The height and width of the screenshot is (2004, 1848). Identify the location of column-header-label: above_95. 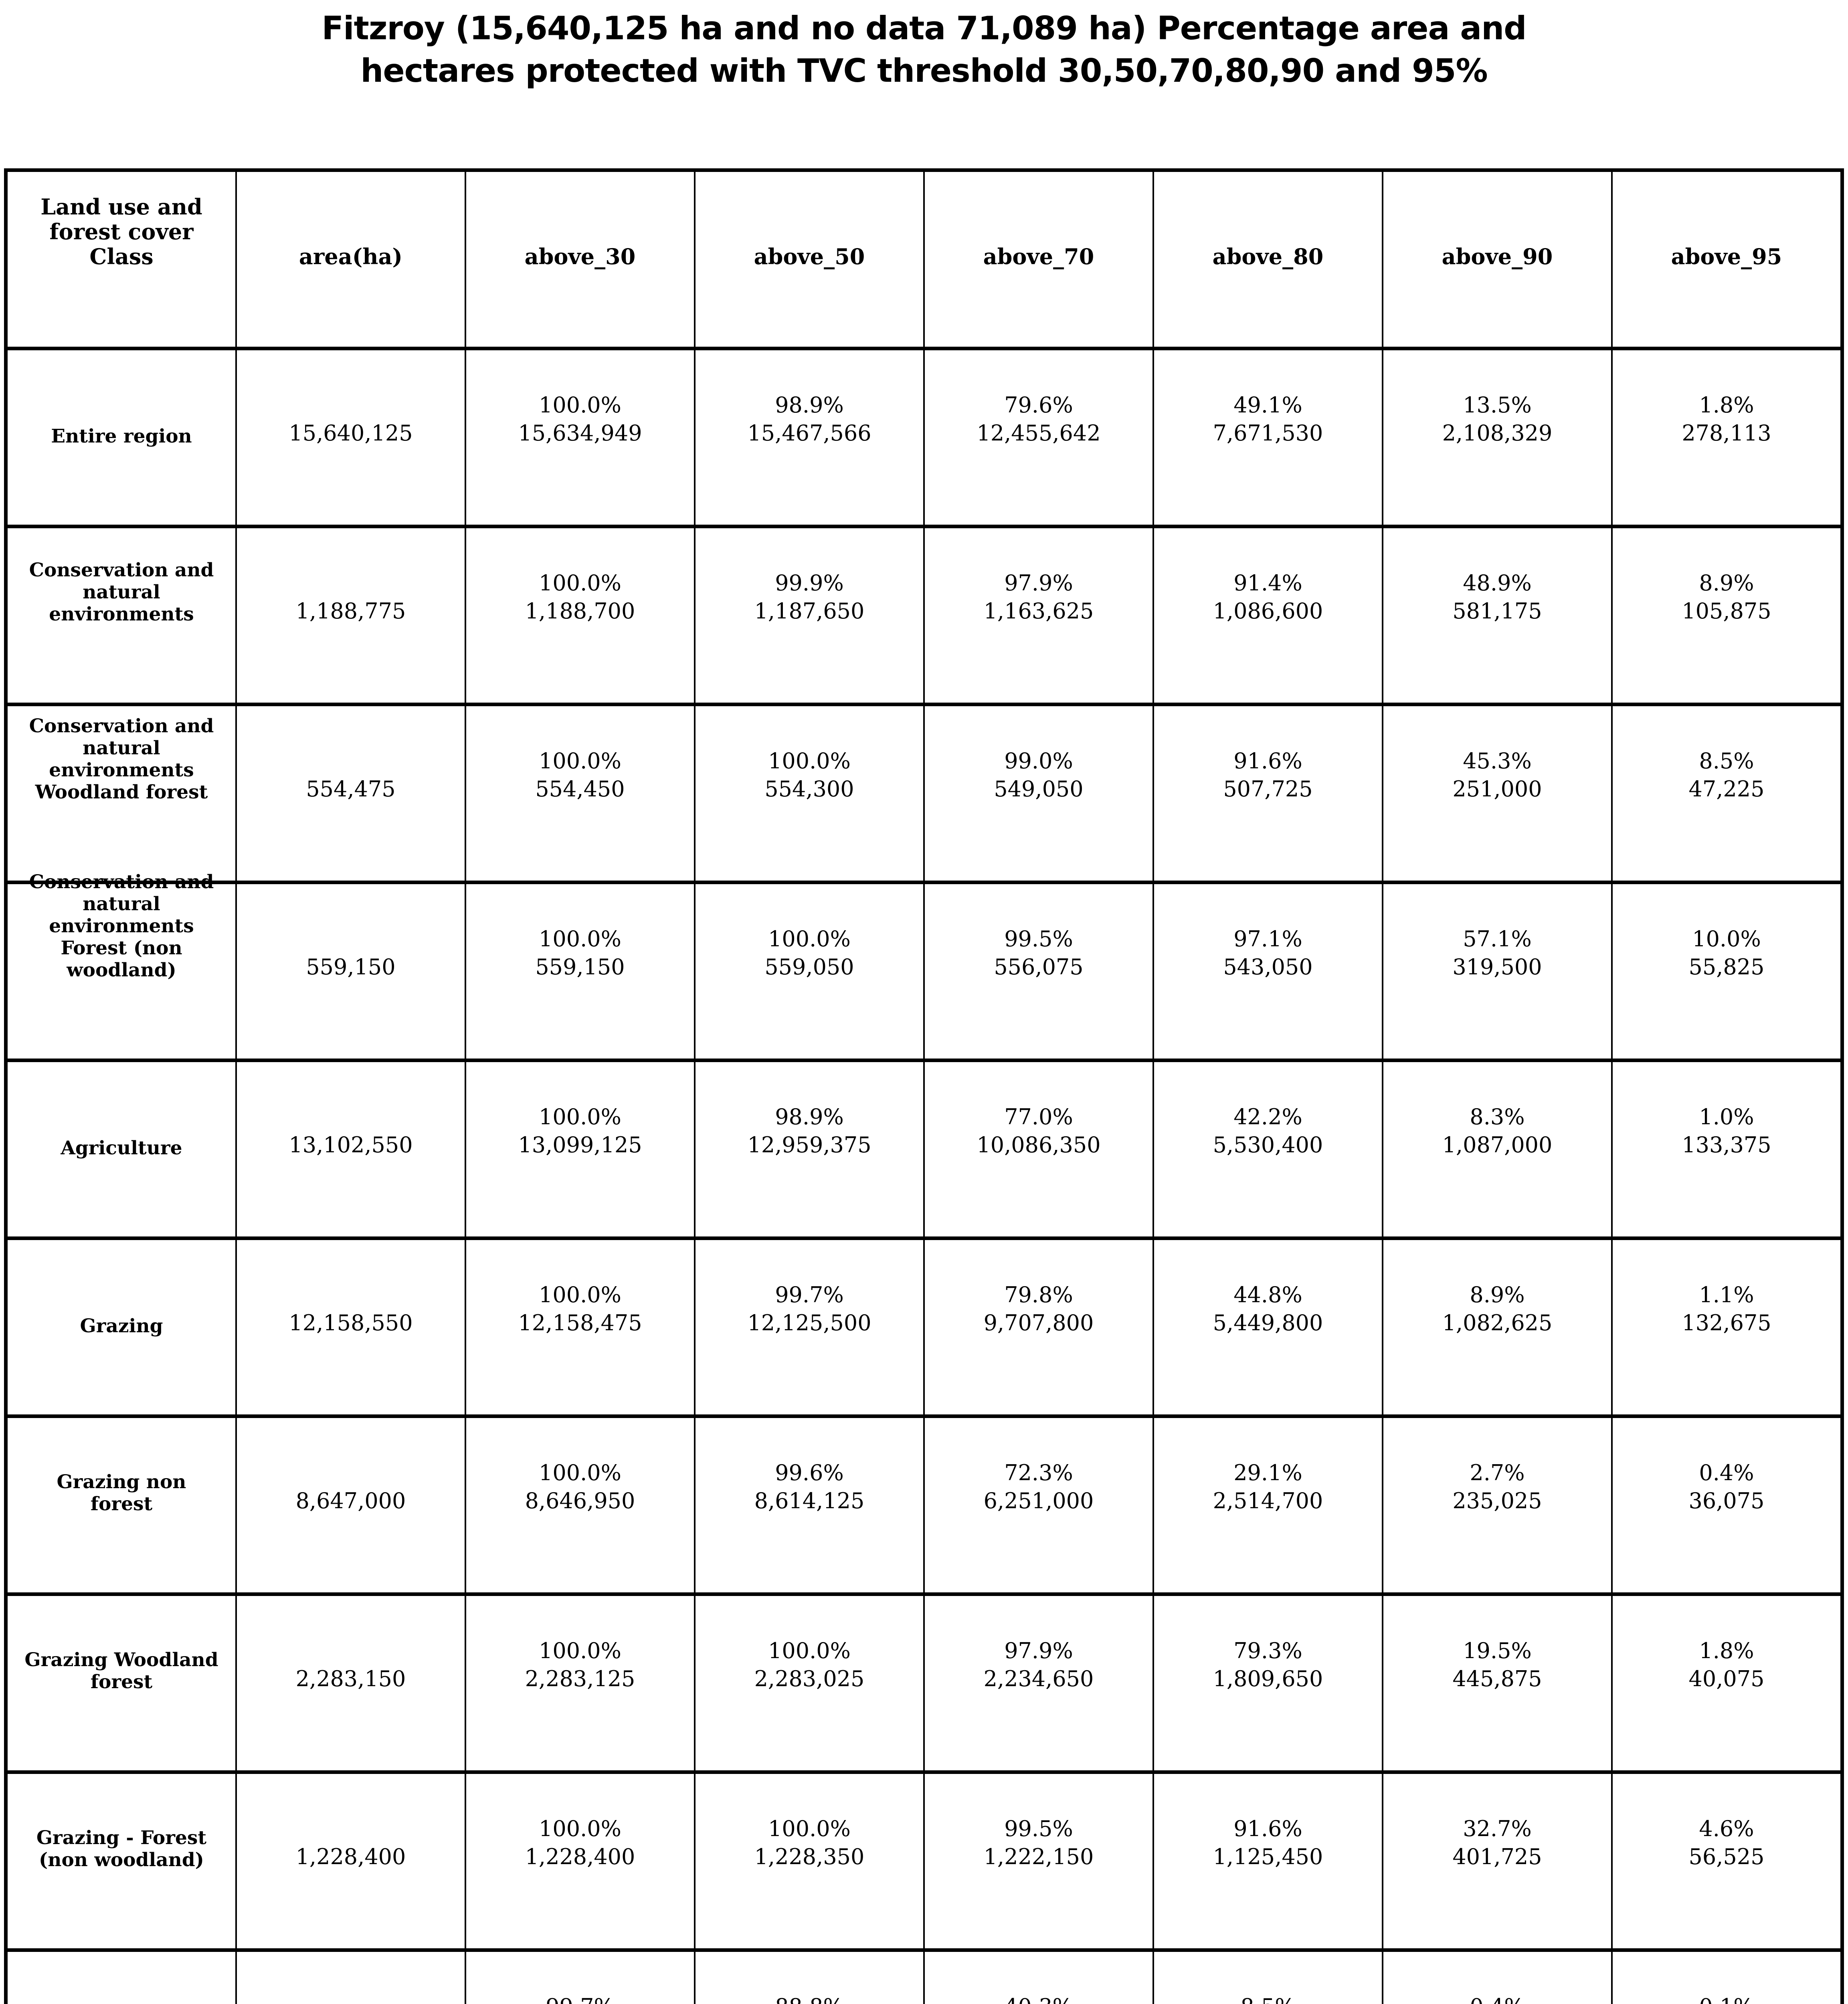
(1726, 256).